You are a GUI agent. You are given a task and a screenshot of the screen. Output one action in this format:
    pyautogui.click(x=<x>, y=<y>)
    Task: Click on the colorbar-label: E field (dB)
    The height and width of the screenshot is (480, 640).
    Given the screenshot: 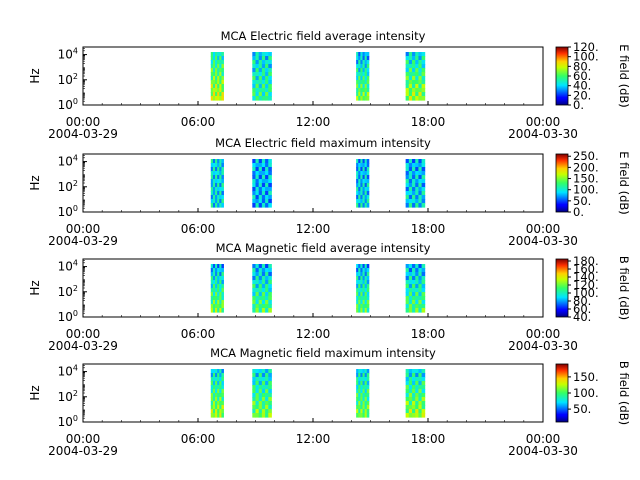 What is the action you would take?
    pyautogui.click(x=624, y=76)
    